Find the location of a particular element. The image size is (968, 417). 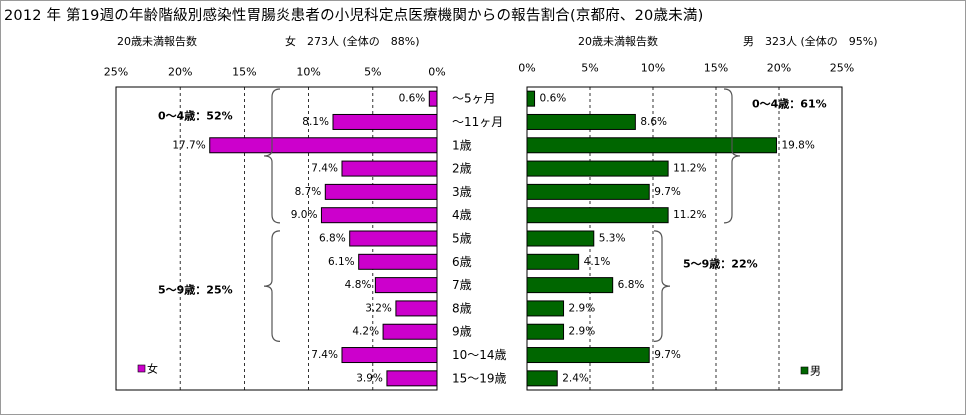

left-tick-label: 25% is located at coordinates (116, 72).